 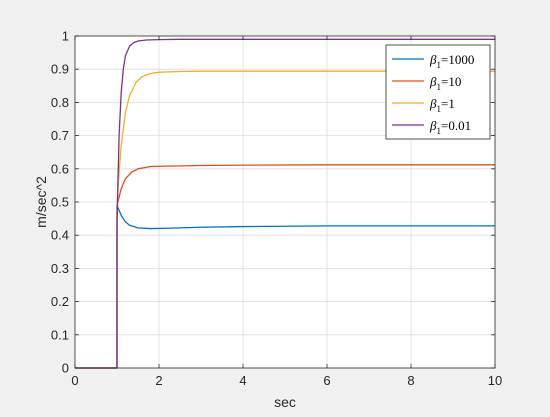 What do you see at coordinates (242, 380) in the screenshot?
I see `x-tick-label: 4` at bounding box center [242, 380].